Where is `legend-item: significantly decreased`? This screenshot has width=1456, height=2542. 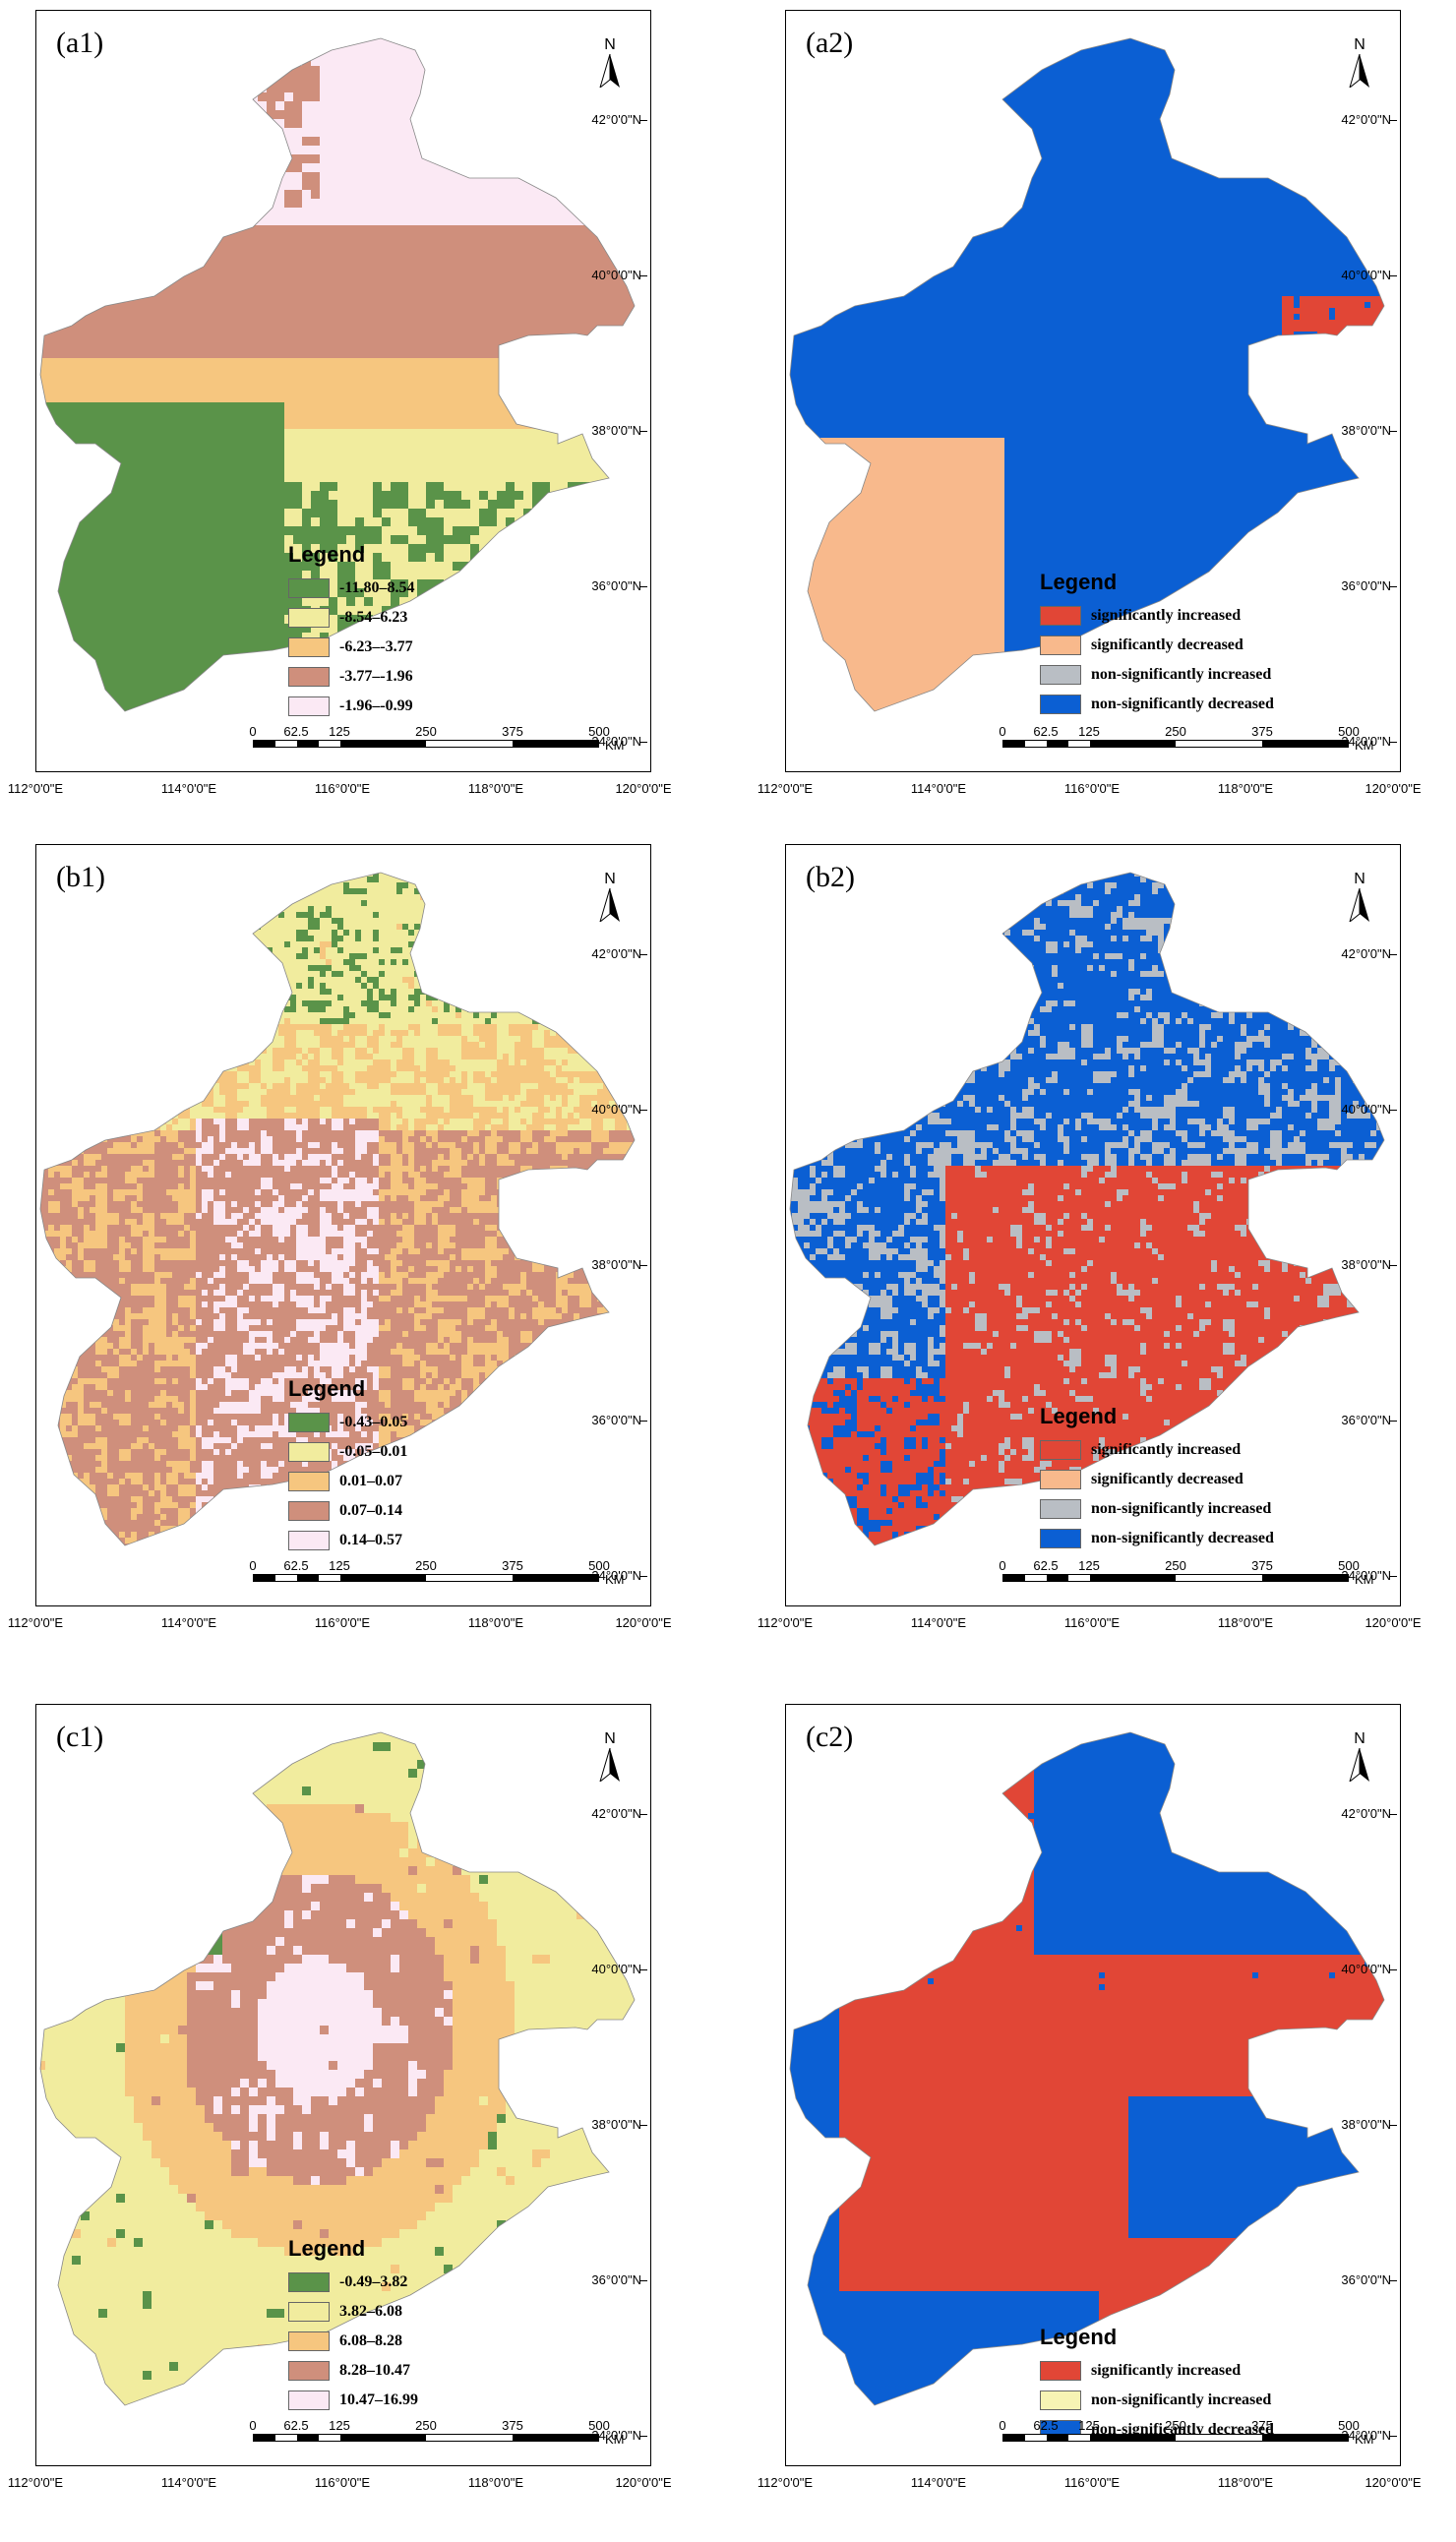 legend-item: significantly decreased is located at coordinates (1157, 1479).